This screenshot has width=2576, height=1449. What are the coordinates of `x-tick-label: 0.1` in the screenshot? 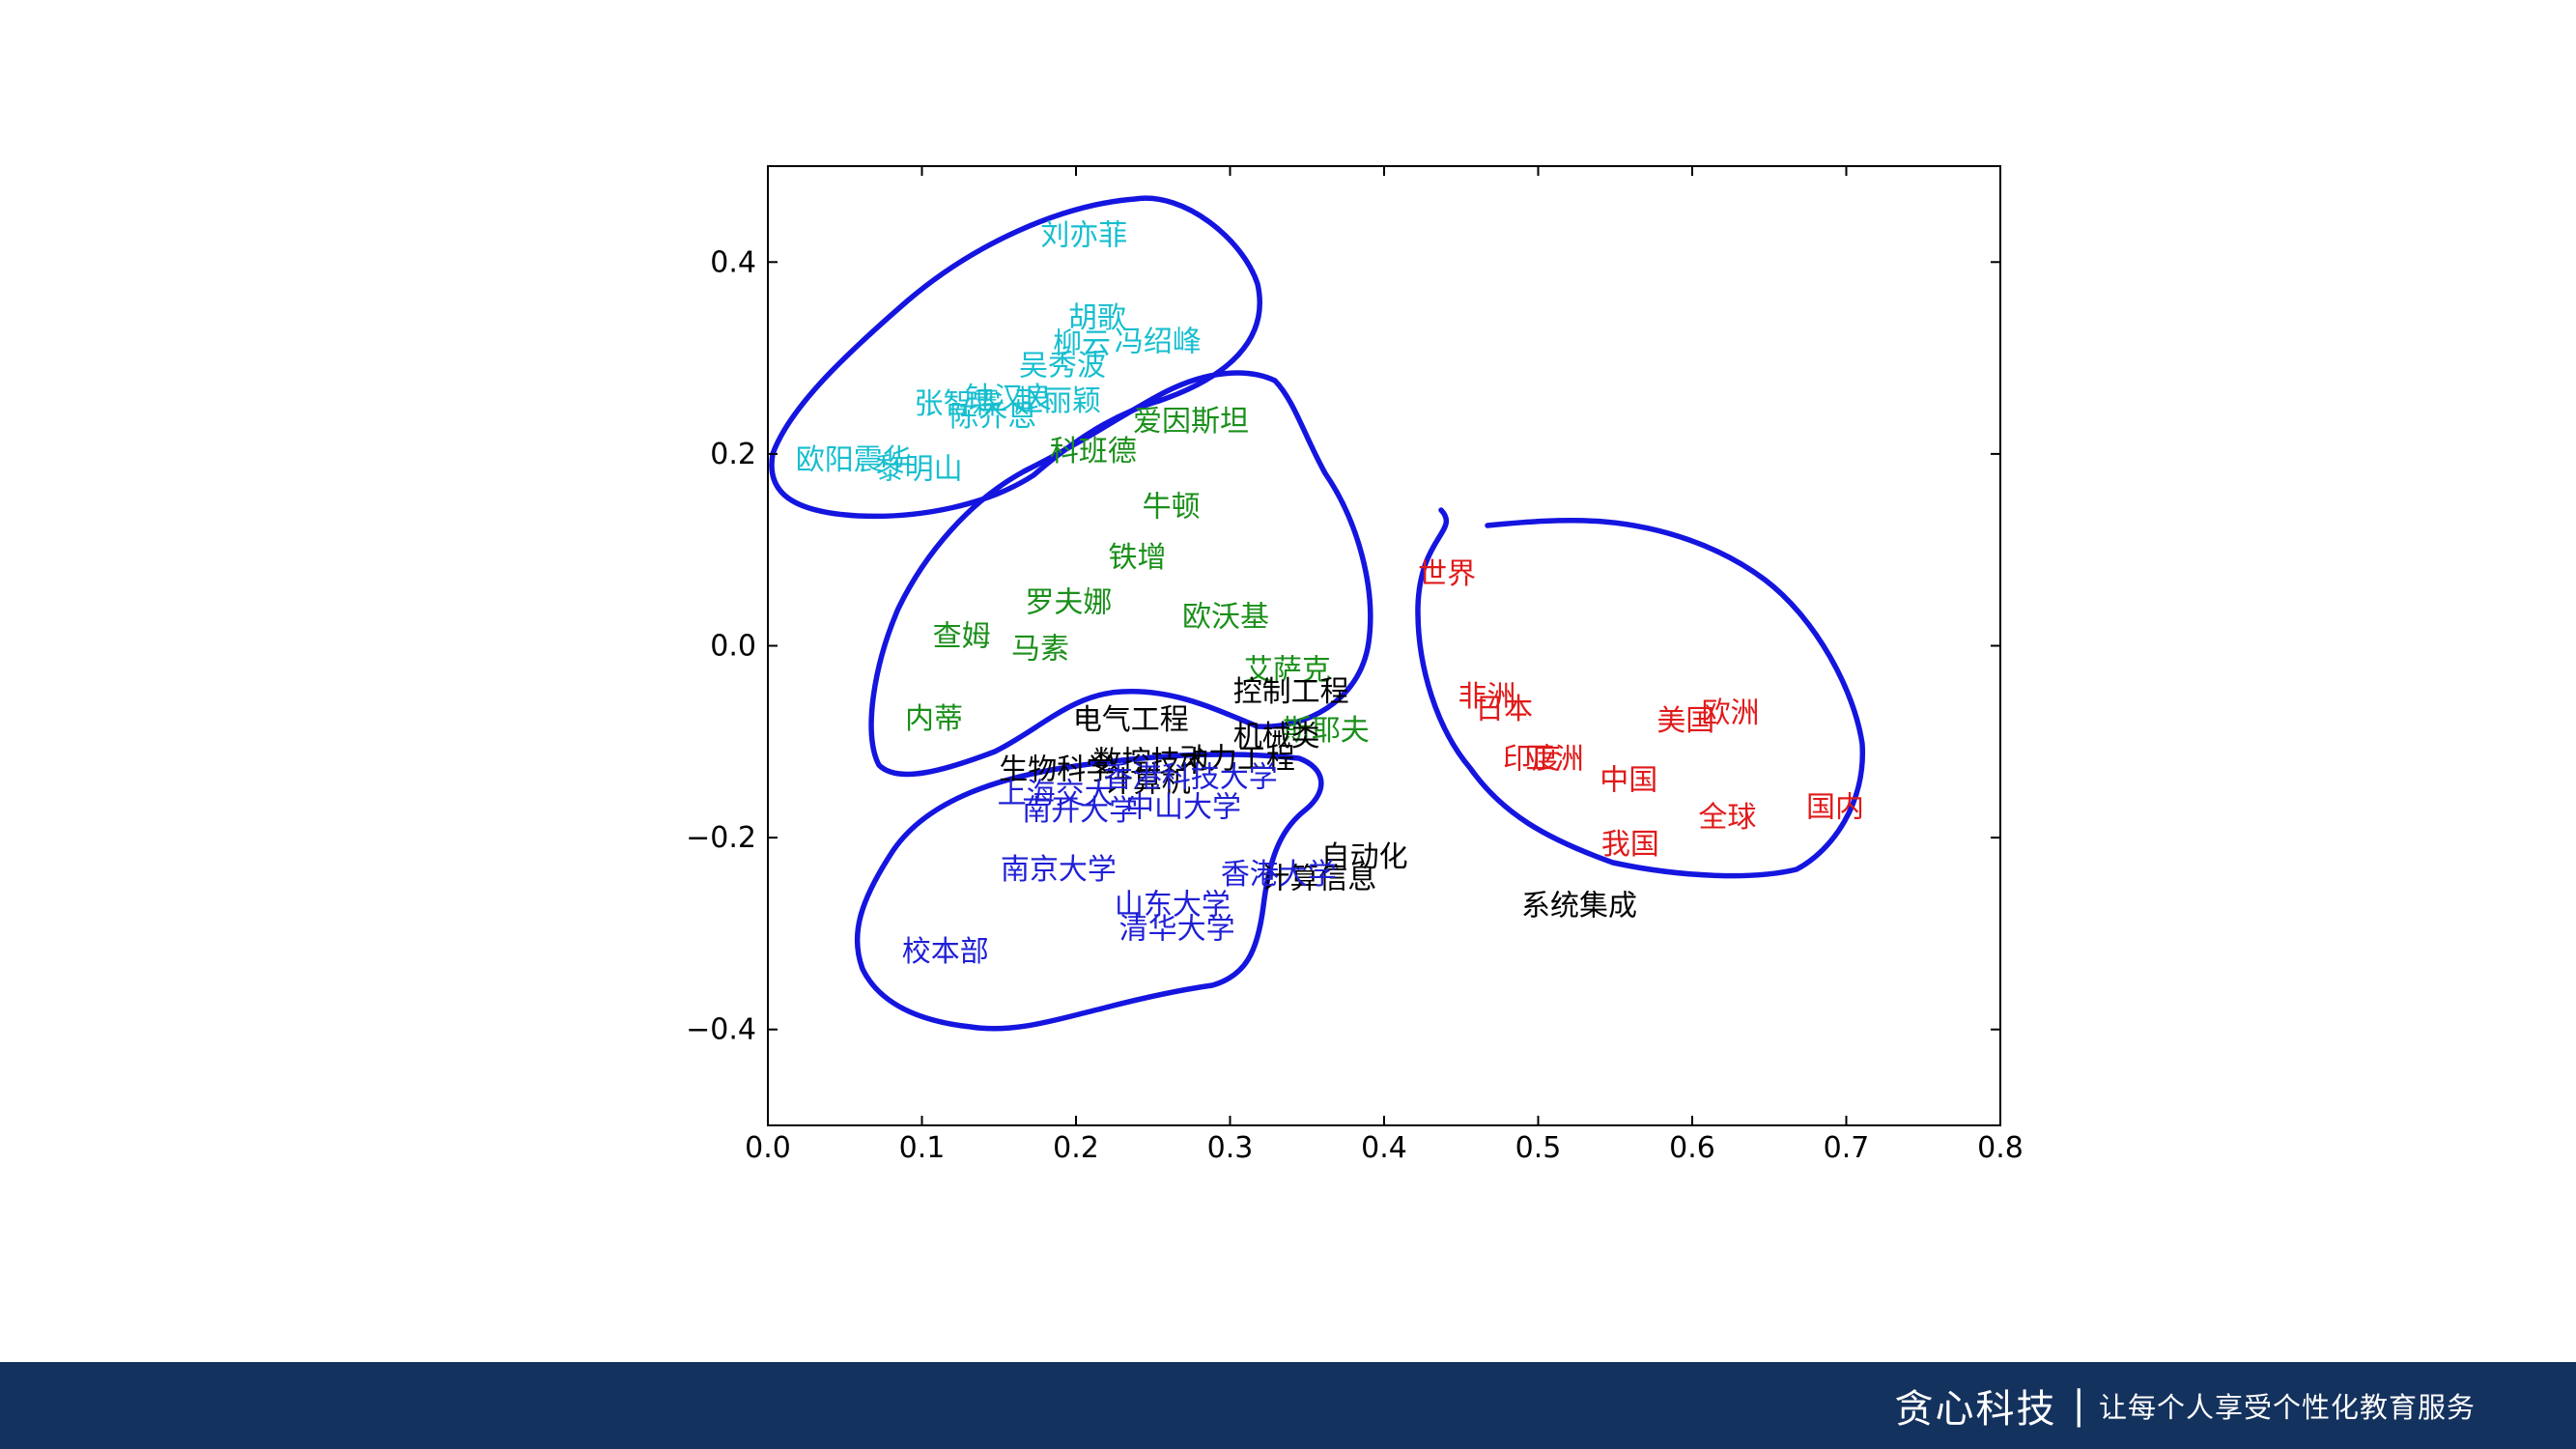 It's located at (922, 1148).